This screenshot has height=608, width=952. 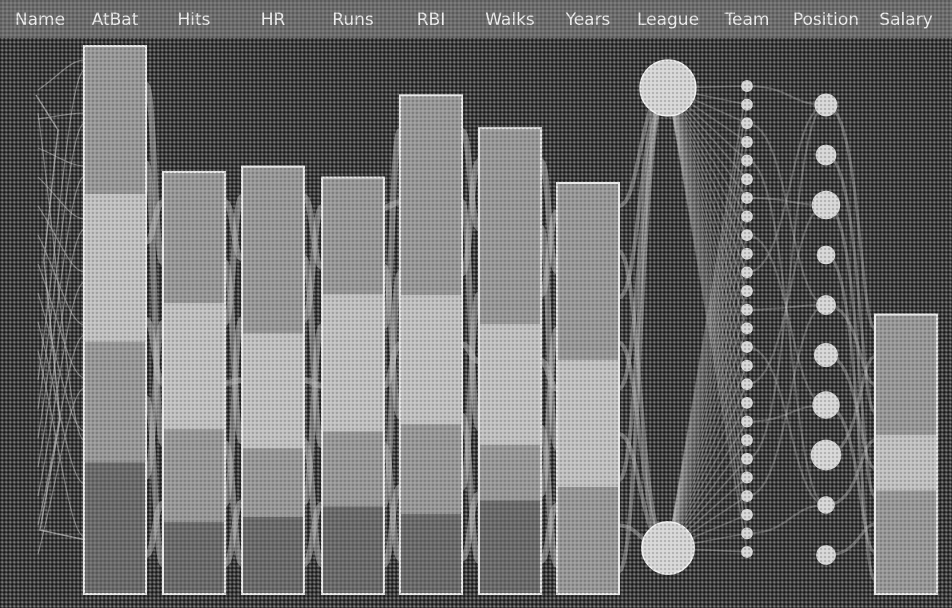 I want to click on header-rbi: RBI, so click(x=431, y=20).